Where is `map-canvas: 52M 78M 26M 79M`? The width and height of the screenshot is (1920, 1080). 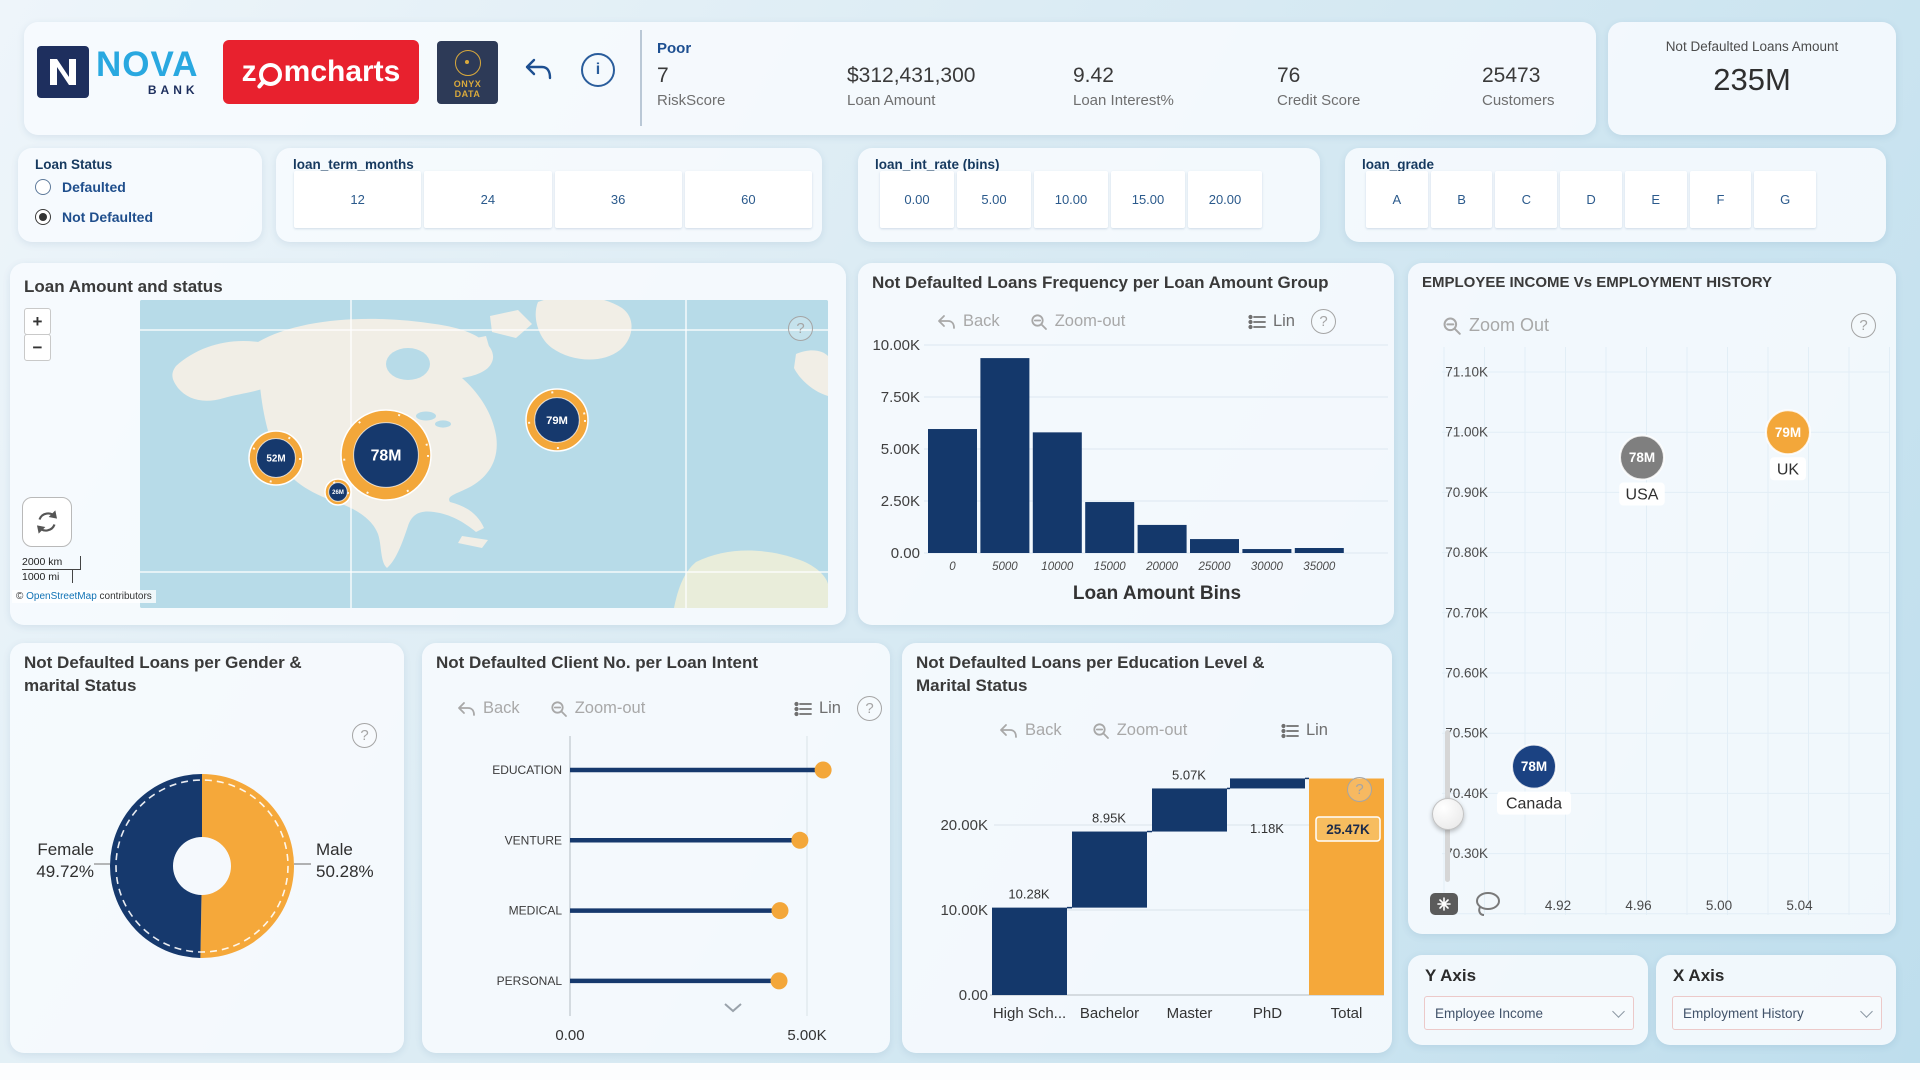 map-canvas: 52M 78M 26M 79M is located at coordinates (484, 454).